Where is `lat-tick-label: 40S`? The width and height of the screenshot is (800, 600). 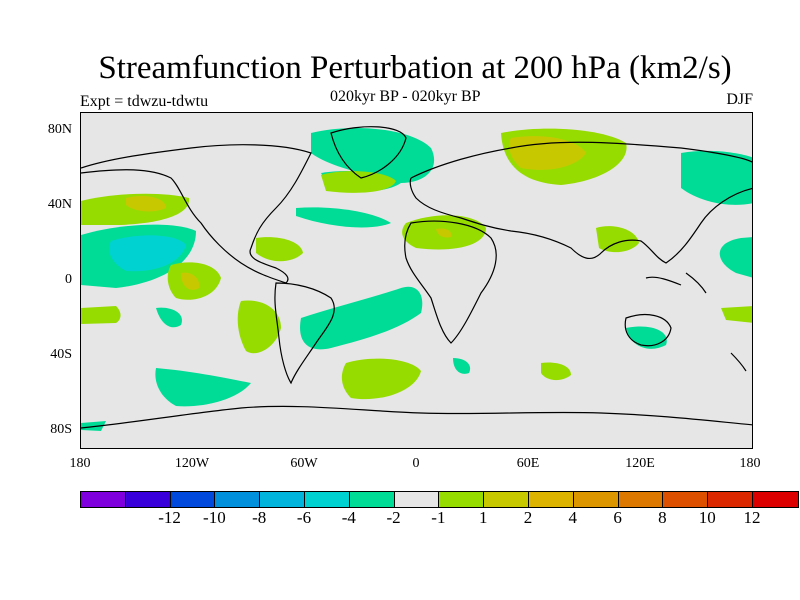 lat-tick-label: 40S is located at coordinates (61, 354).